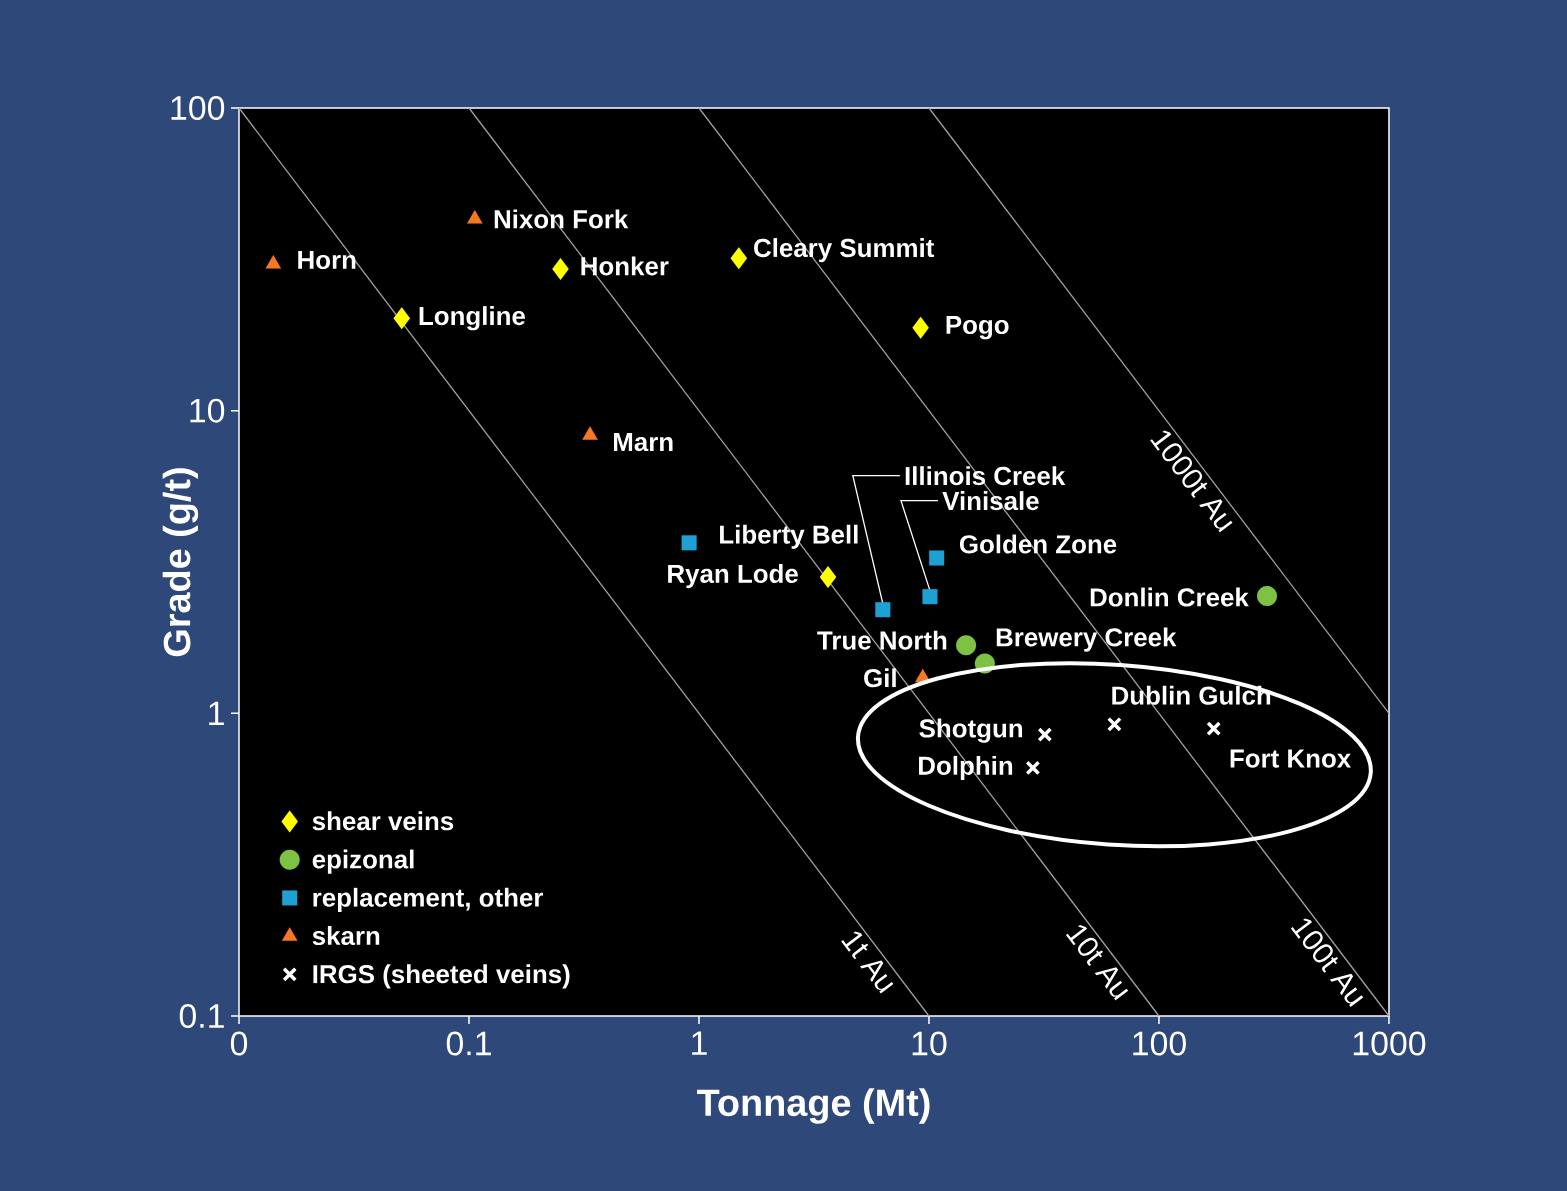 This screenshot has height=1191, width=1567. Describe the element at coordinates (929, 1043) in the screenshot. I see `x-tick-label: 10` at that location.